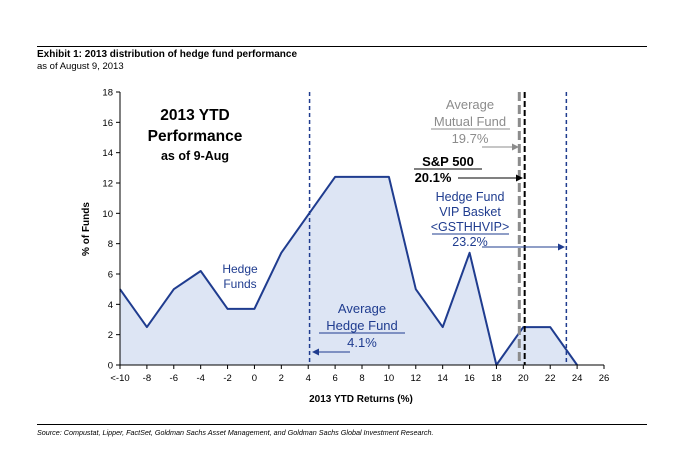 The image size is (700, 466). Describe the element at coordinates (496, 378) in the screenshot. I see `x-tick-label: 18` at that location.